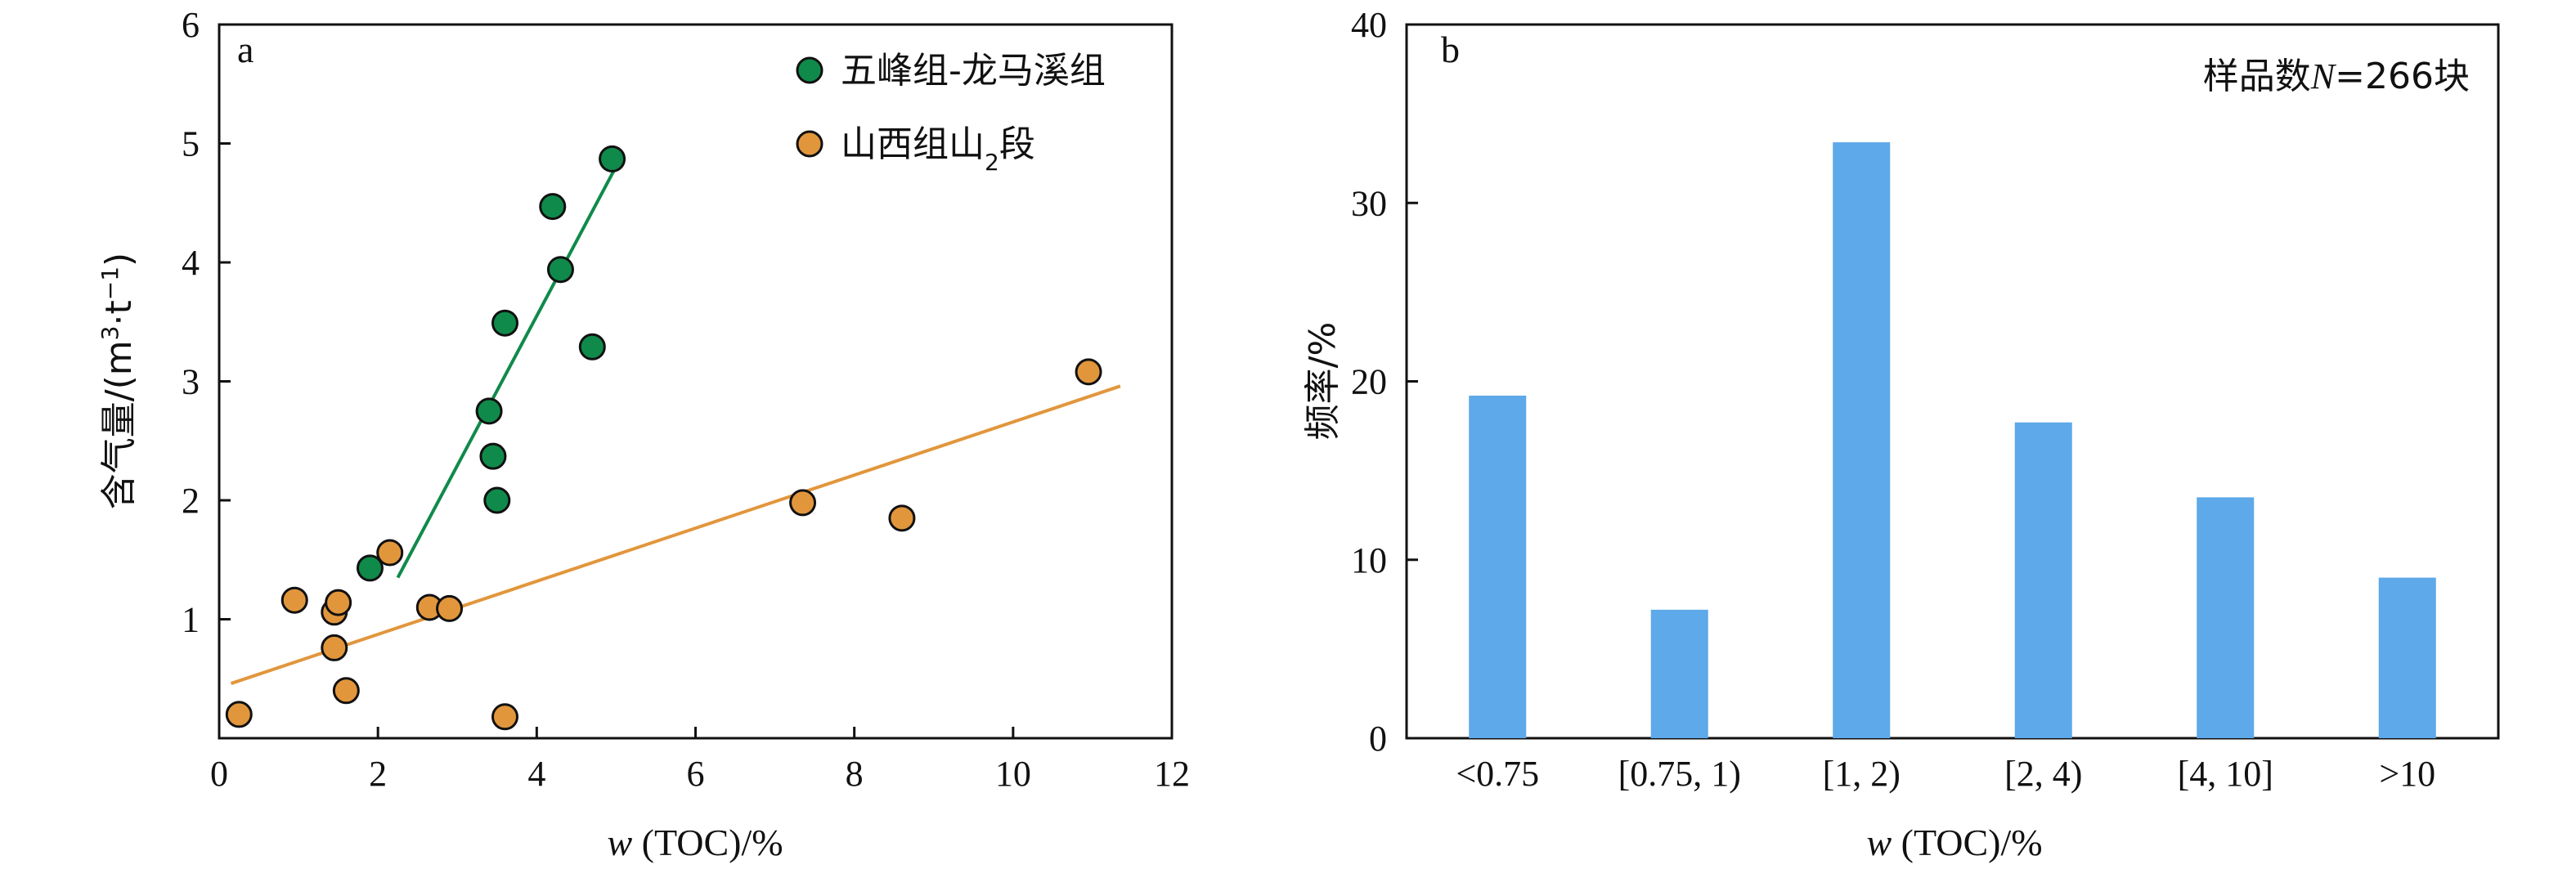  What do you see at coordinates (1967, 843) in the screenshot?
I see `panel-b-x-axis-title-rest: (TOC)/%` at bounding box center [1967, 843].